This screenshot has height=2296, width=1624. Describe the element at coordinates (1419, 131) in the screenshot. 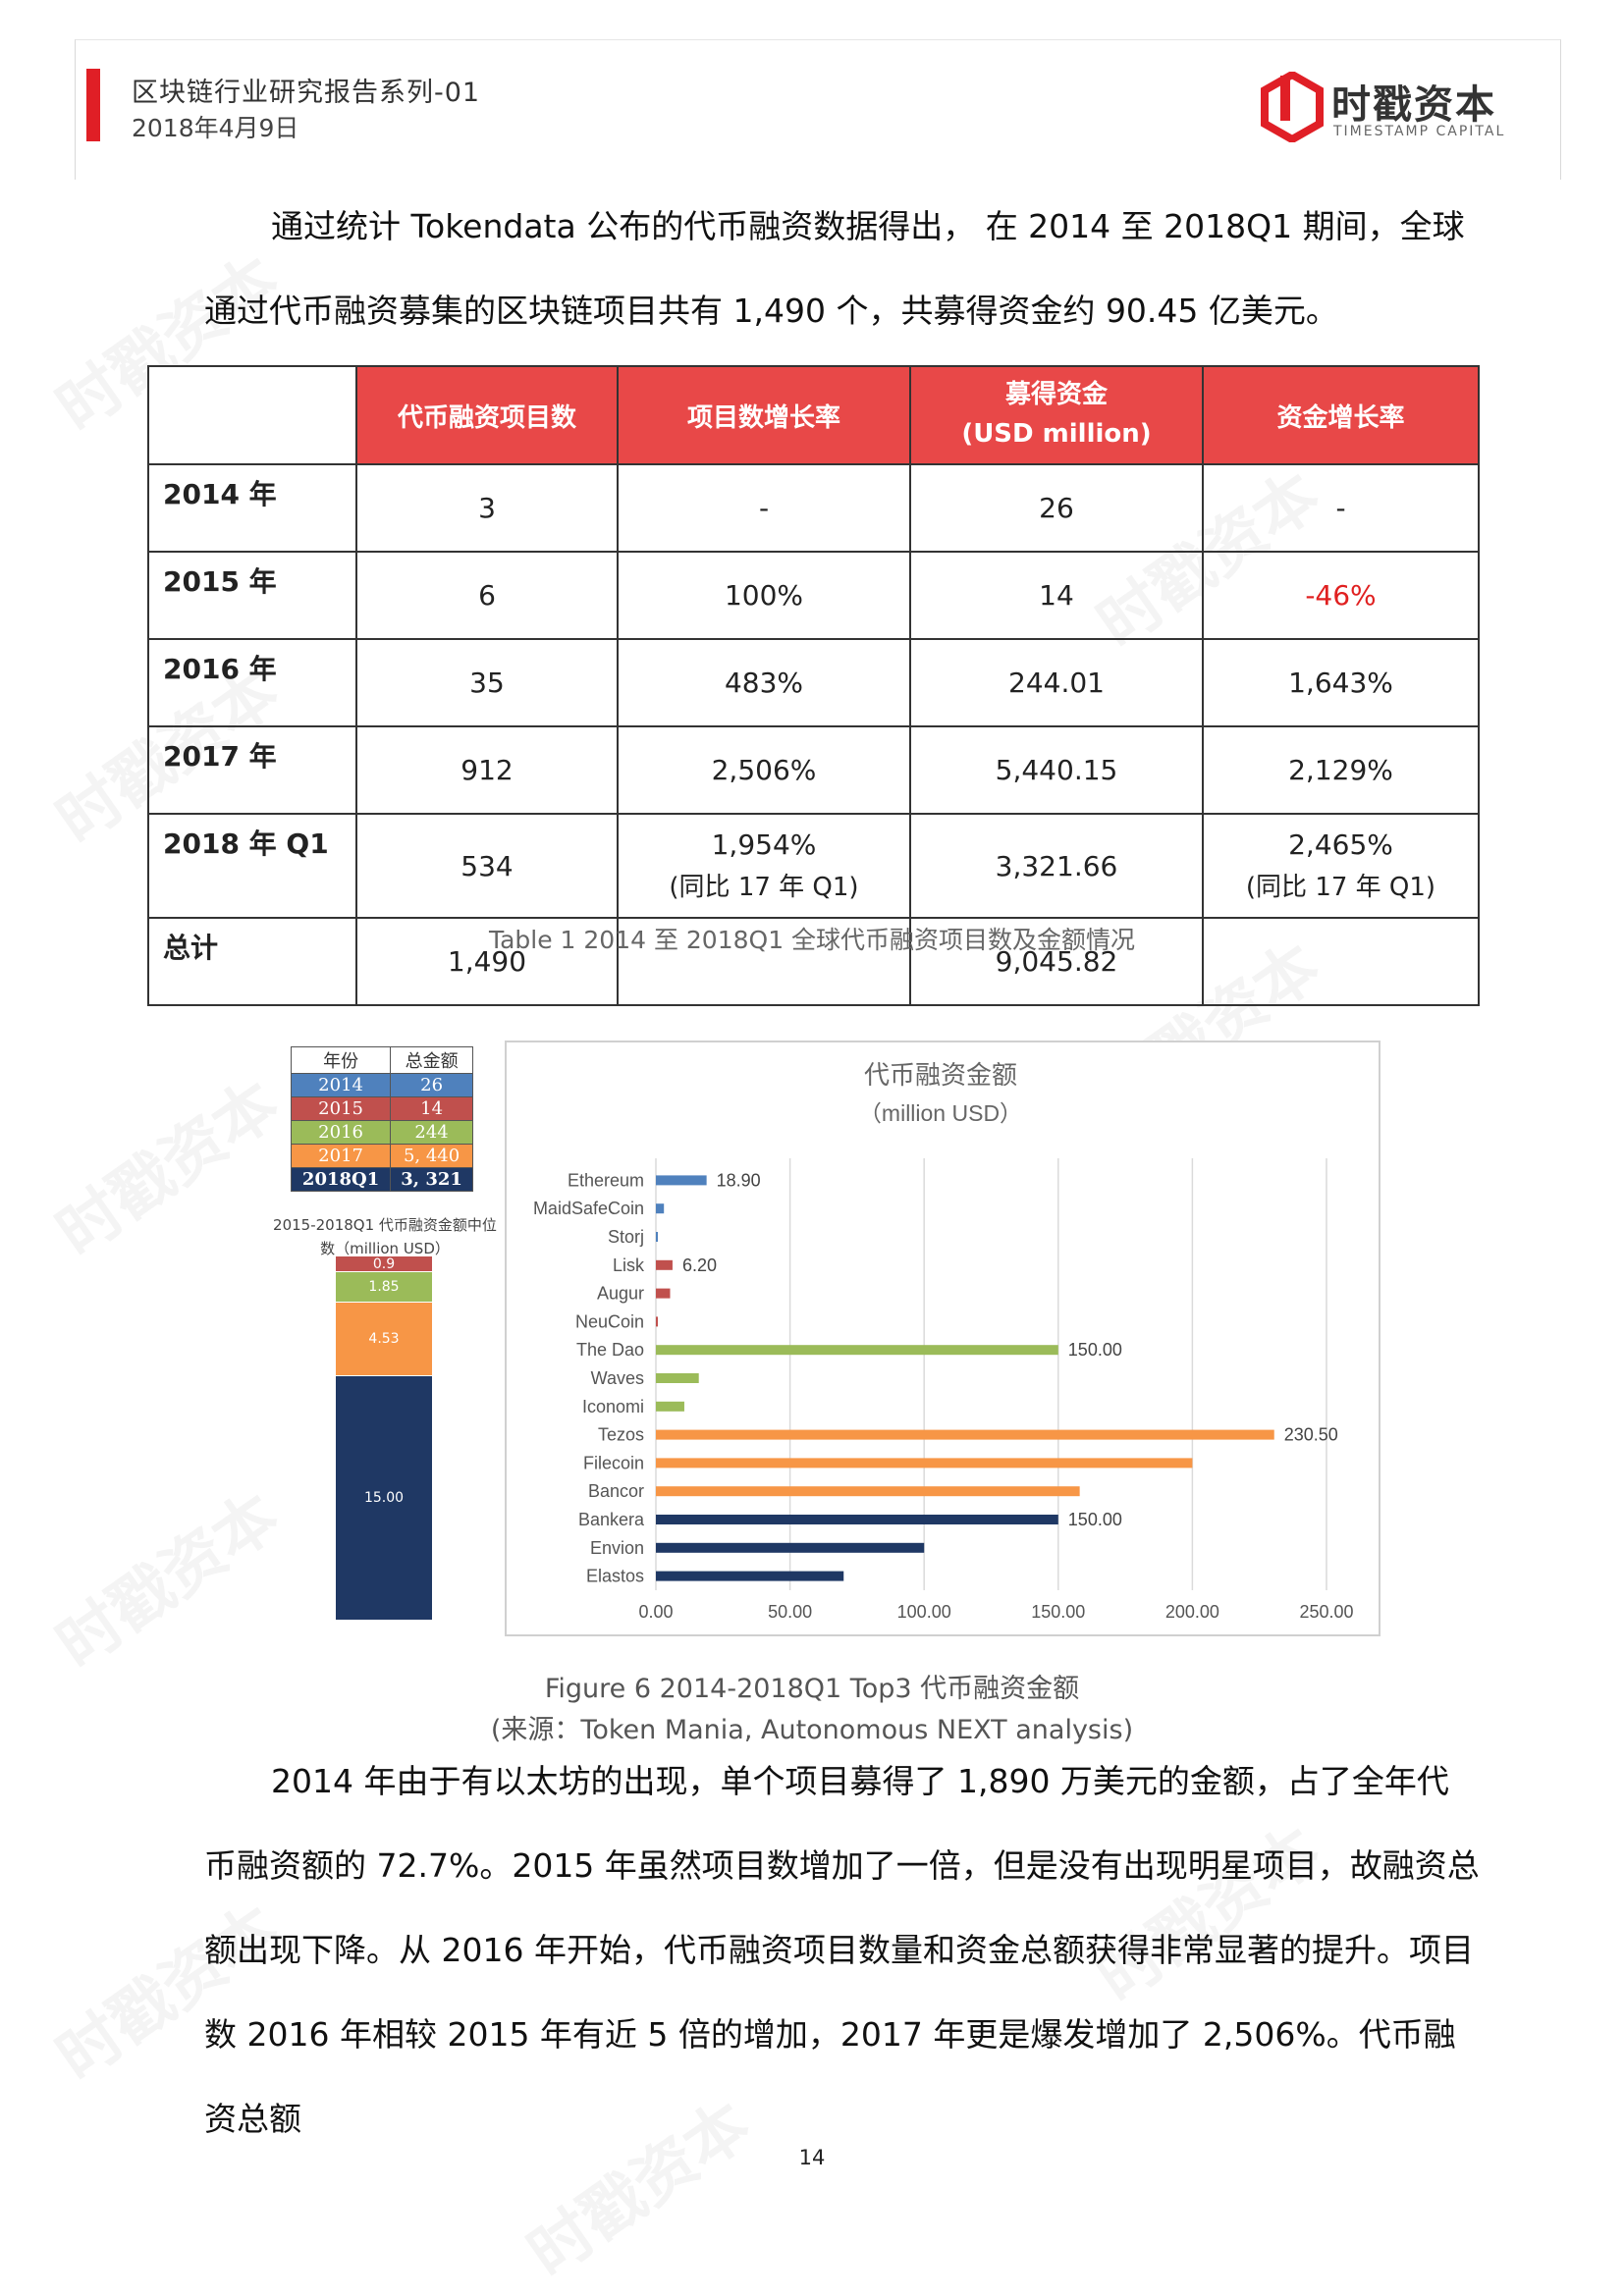

I see `logo-subtext: TIMESTAMP CAPITAL` at that location.